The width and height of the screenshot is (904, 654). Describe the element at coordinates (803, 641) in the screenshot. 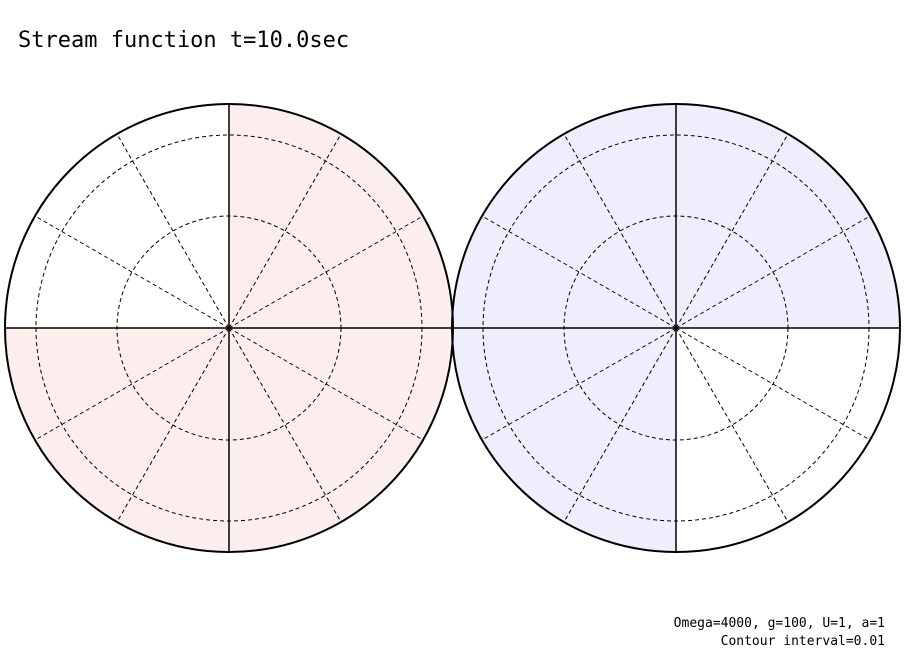

I see `footer-contour: Contour interval=0.01` at that location.